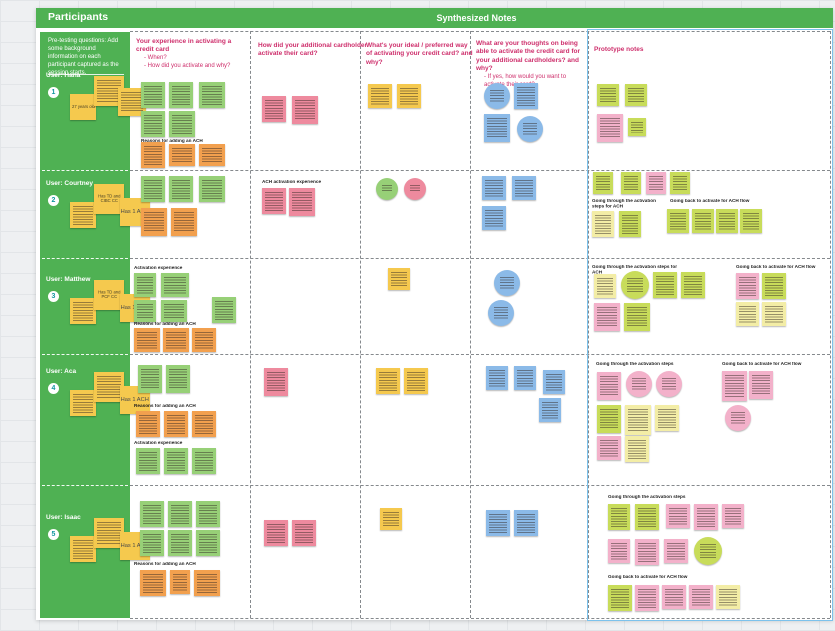  I want to click on participant-info-sticky: 27 years old, so click(83, 107).